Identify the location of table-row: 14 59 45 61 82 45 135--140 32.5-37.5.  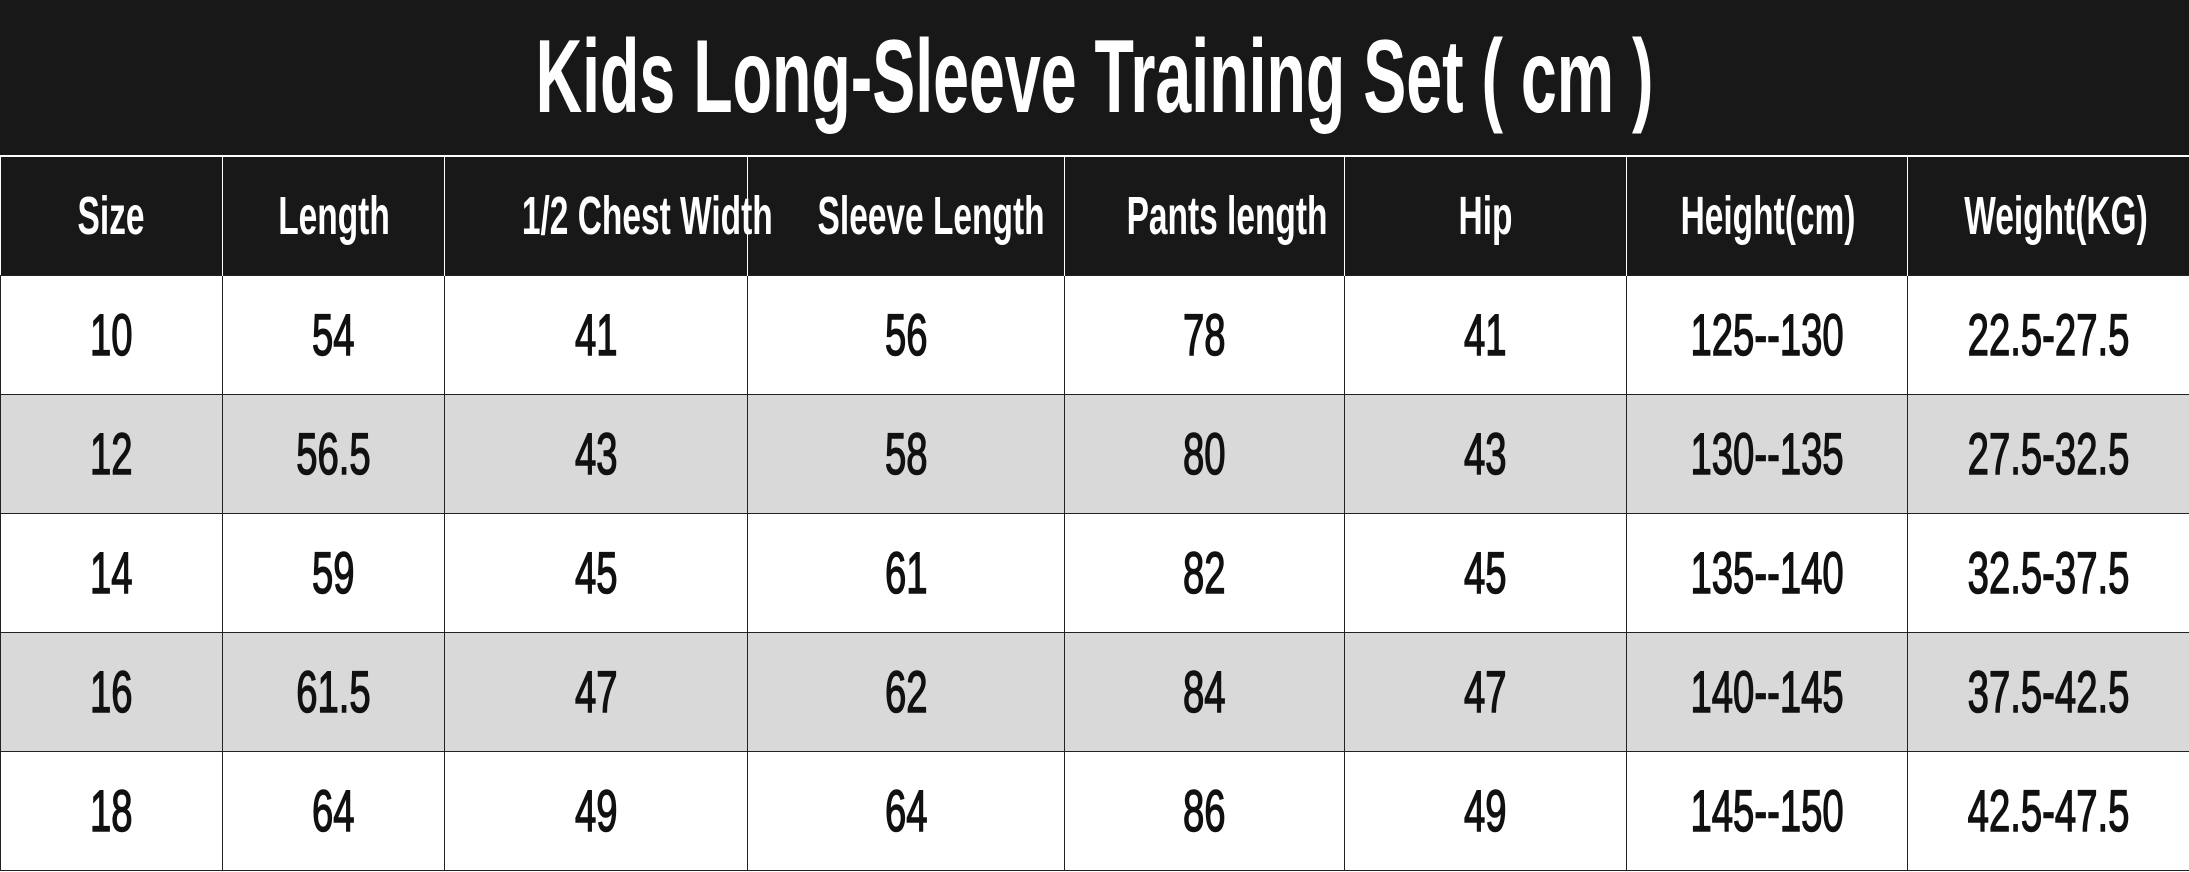
(1094, 573).